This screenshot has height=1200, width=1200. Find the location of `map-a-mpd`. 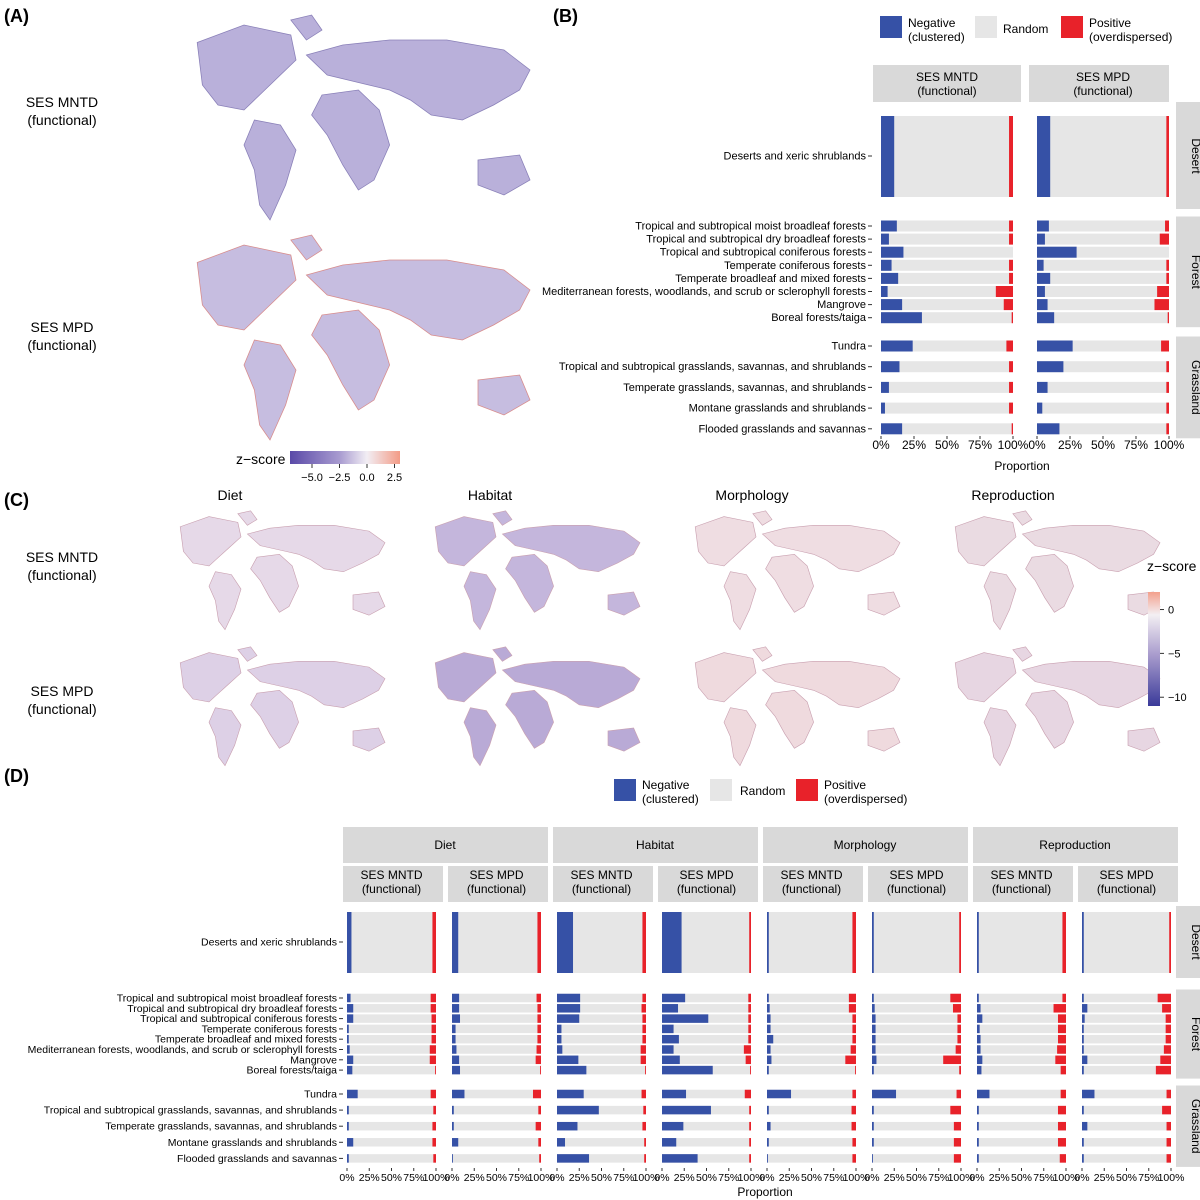

map-a-mpd is located at coordinates (363, 337).